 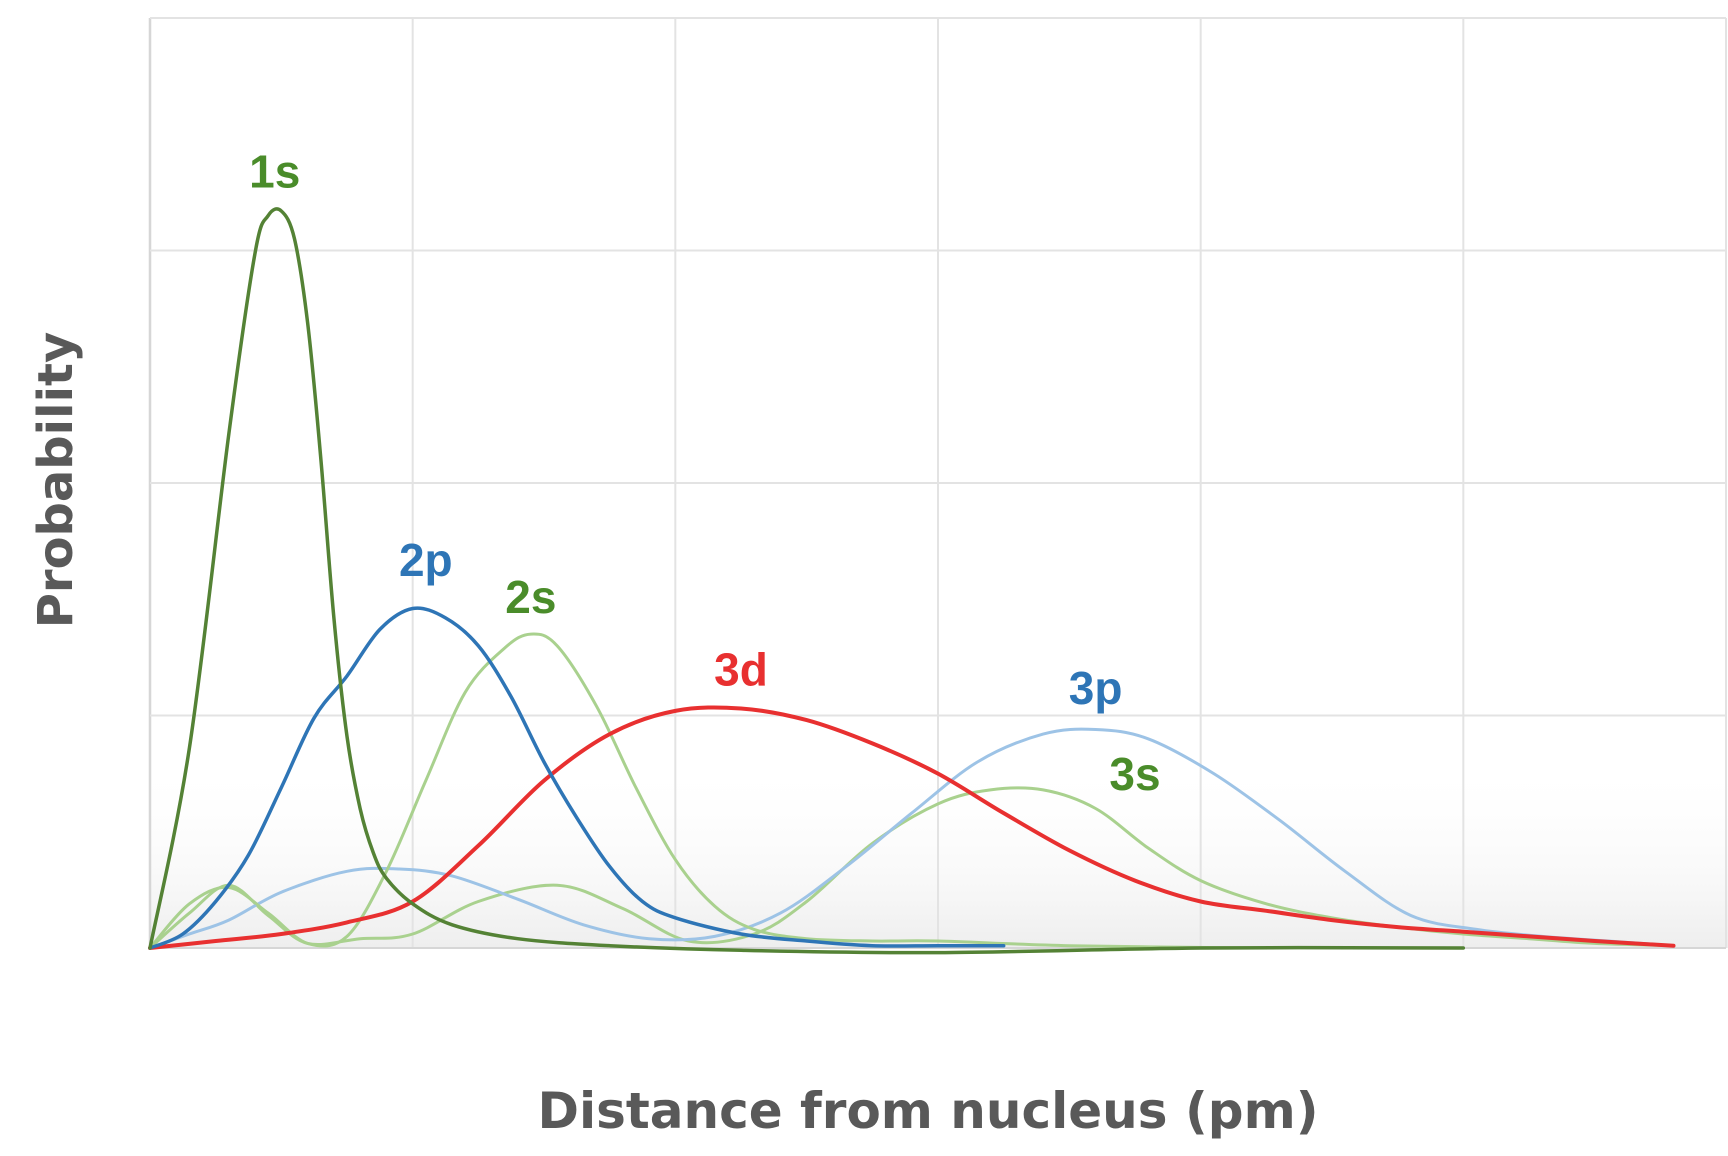 What do you see at coordinates (577, 778) in the screenshot?
I see `series-line-2p` at bounding box center [577, 778].